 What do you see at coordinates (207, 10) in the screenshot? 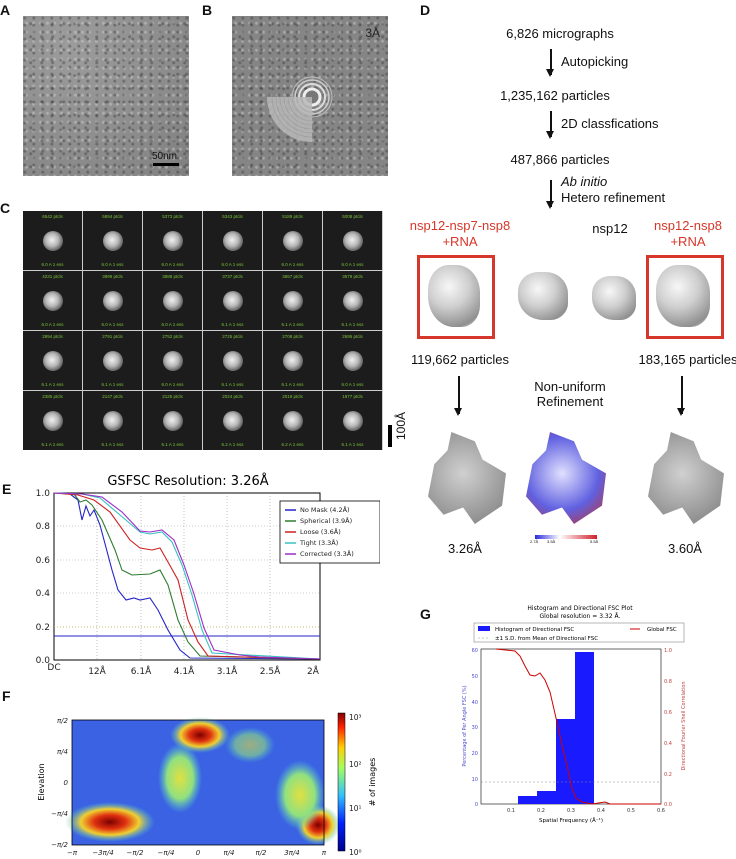
I see `panel-letter-b: B` at bounding box center [207, 10].